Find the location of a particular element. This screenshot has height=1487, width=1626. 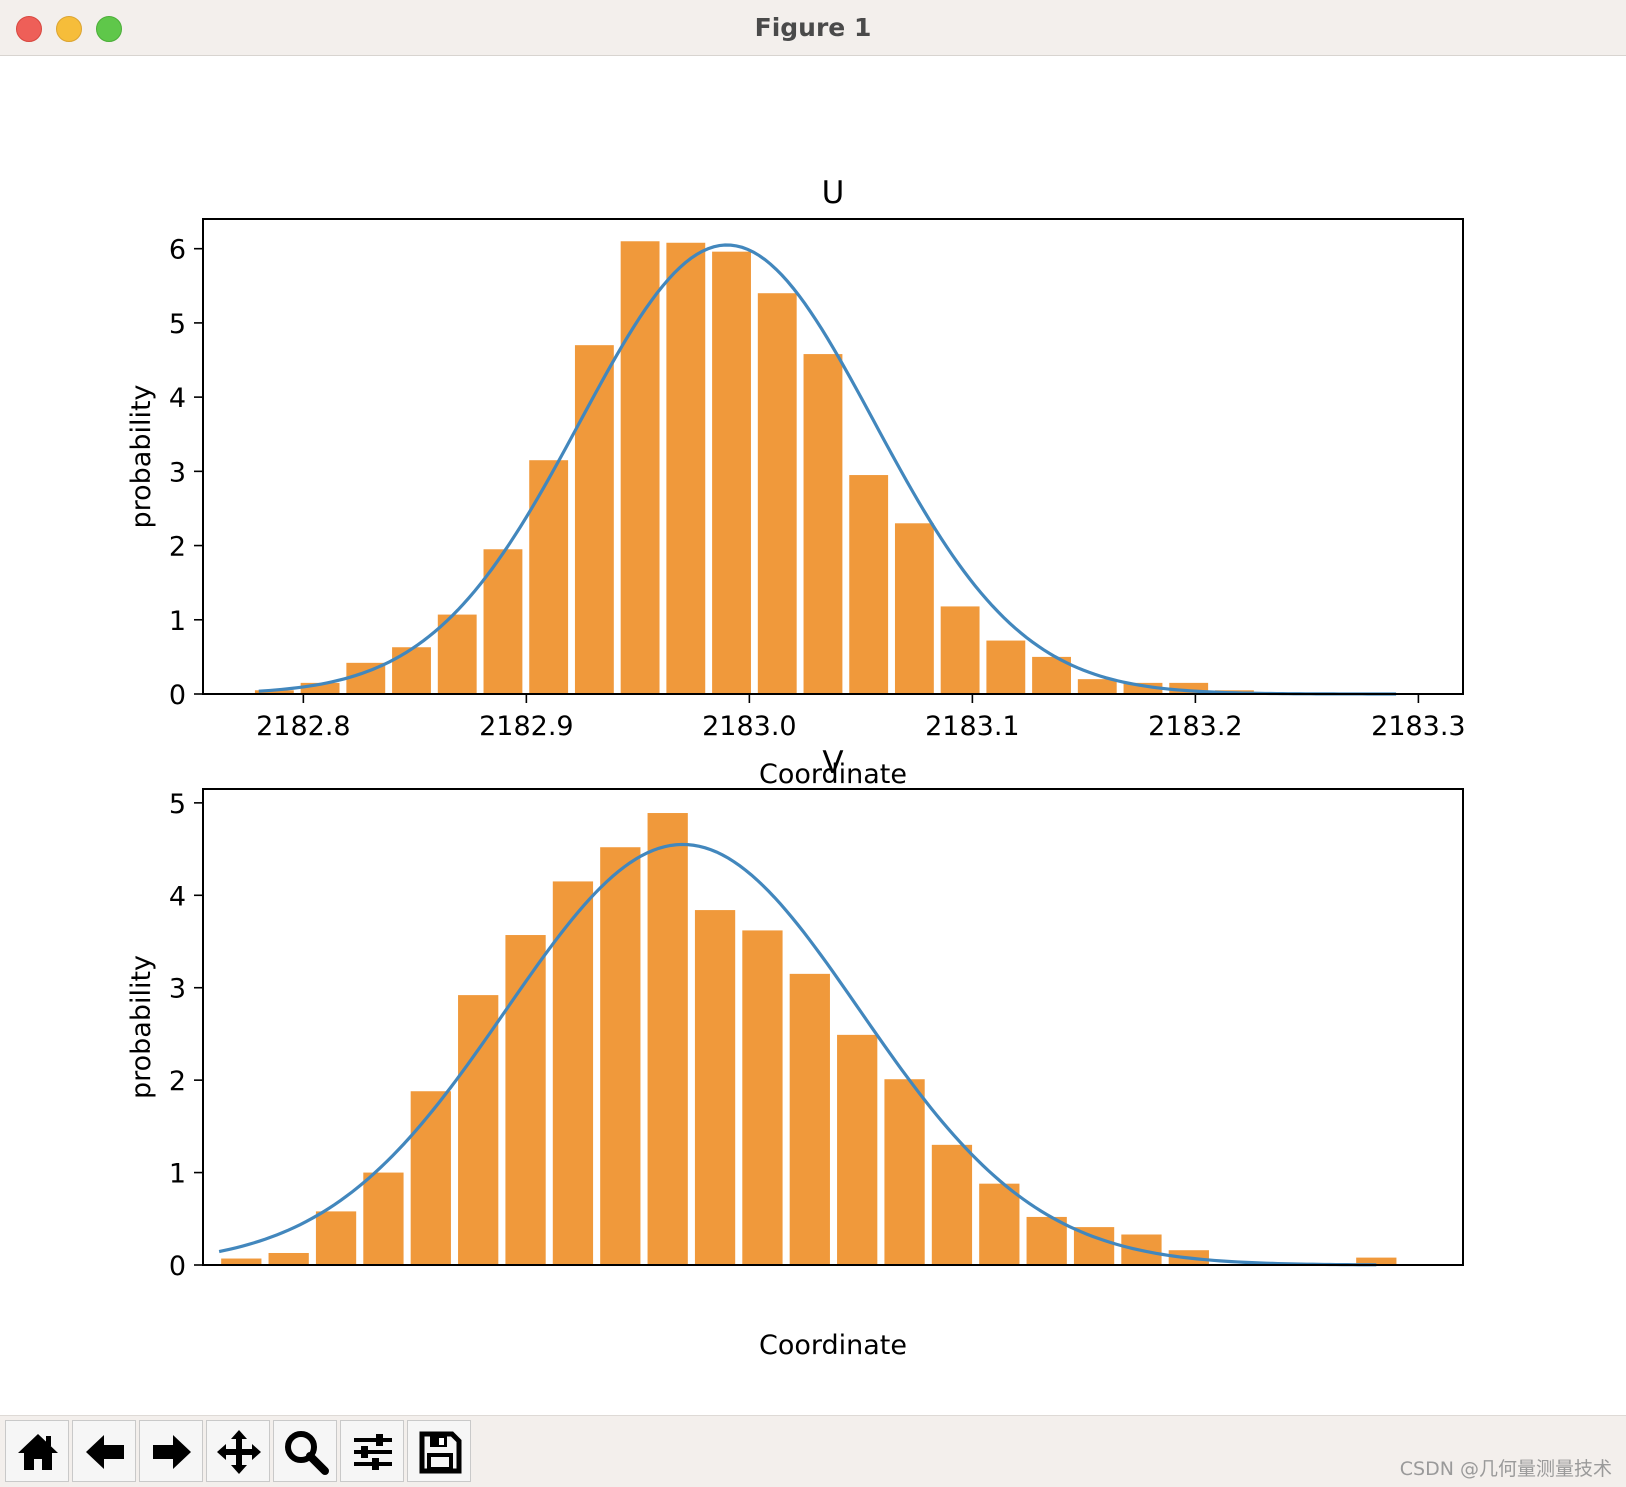

zoom-button is located at coordinates (305, 1451).